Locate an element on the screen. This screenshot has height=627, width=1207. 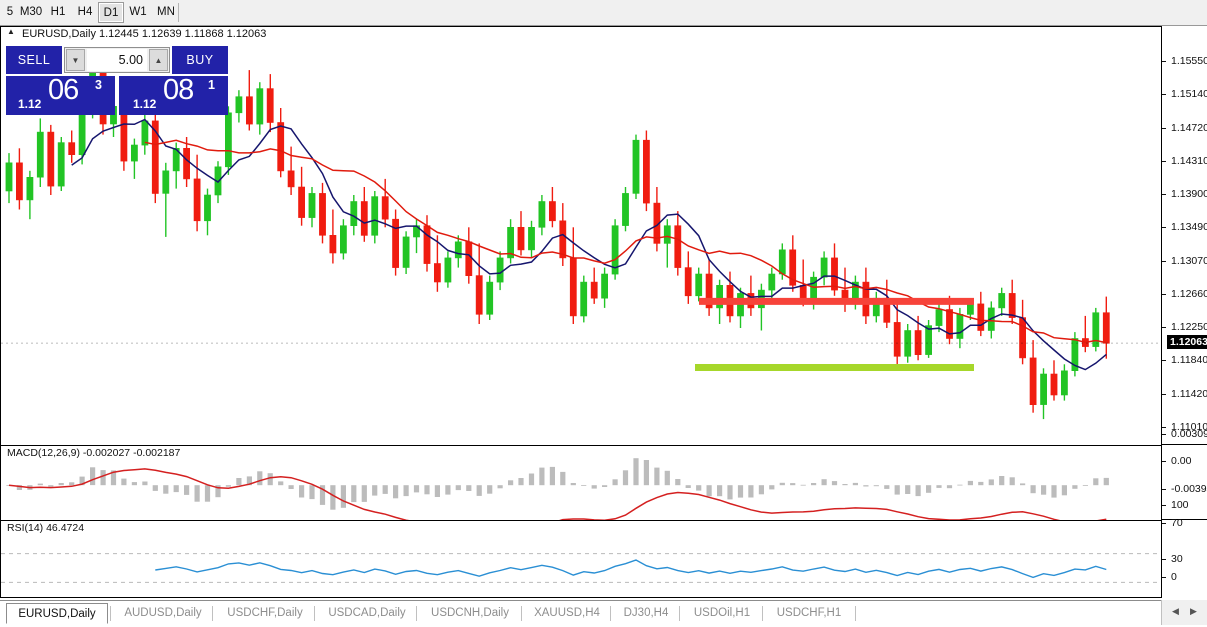
scale-divider is located at coordinates (1184, 444).